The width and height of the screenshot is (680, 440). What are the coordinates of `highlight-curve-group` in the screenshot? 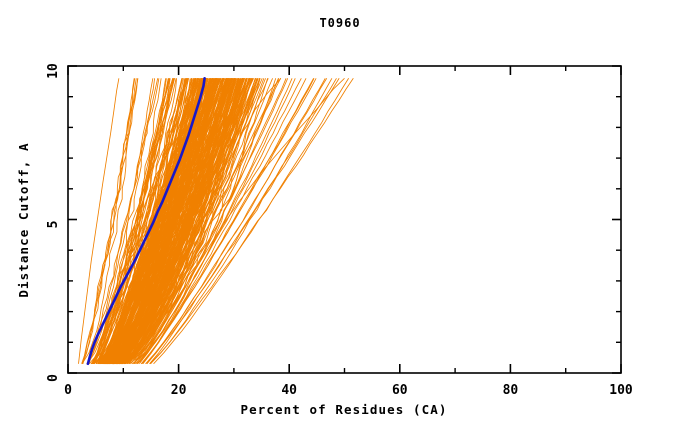 It's located at (146, 221).